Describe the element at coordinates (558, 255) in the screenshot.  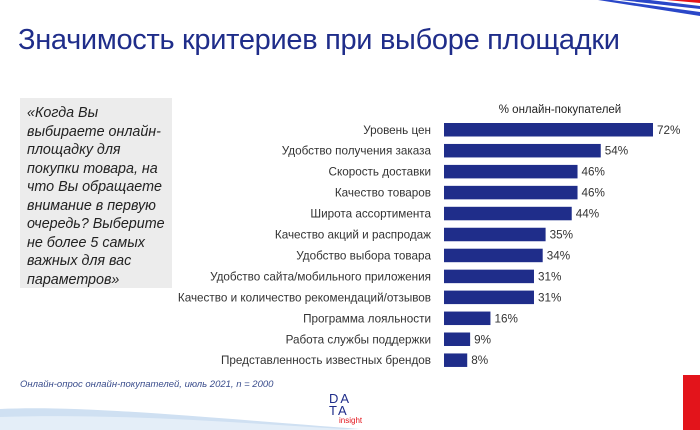
I see `value-label: 34%` at that location.